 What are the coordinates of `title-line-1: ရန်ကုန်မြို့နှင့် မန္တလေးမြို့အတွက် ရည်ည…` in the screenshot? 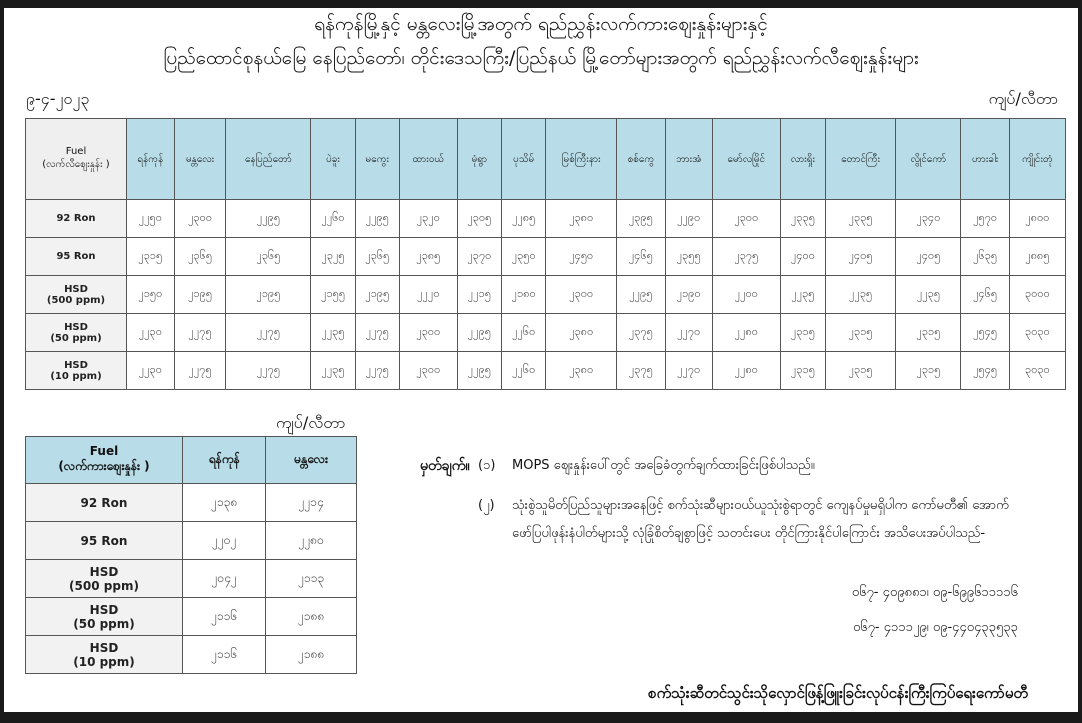 It's located at (541, 24).